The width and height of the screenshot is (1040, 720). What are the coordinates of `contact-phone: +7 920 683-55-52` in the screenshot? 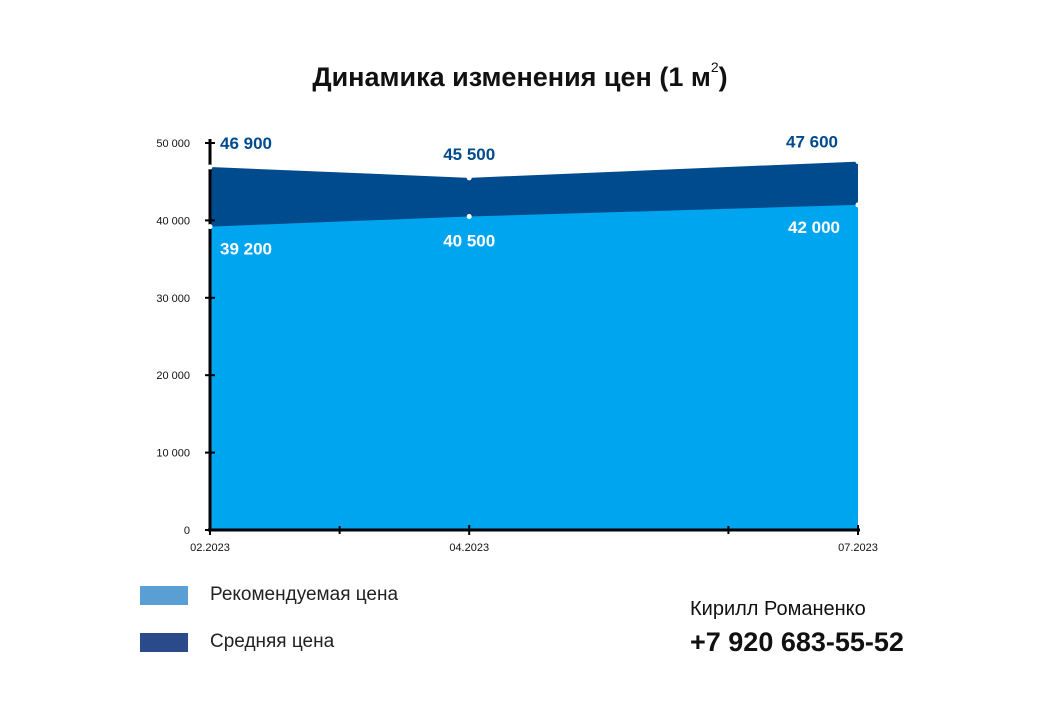 It's located at (797, 642).